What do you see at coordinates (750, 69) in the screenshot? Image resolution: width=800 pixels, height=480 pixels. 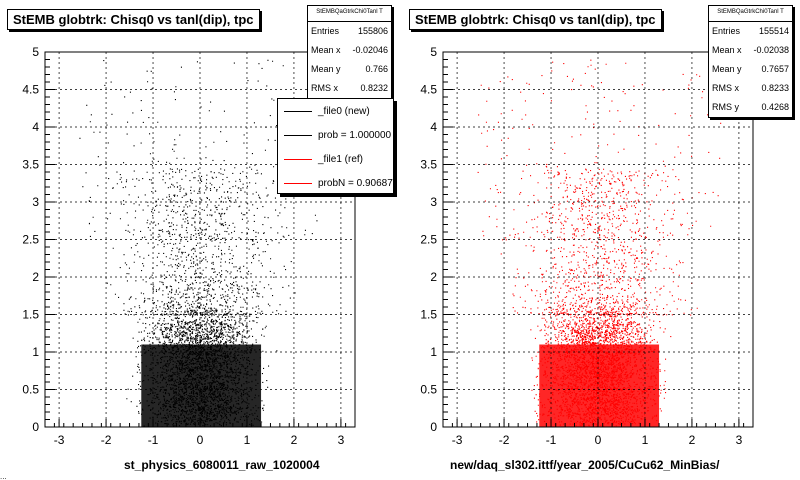 I see `stats-mean-y: Mean y 0.7657` at bounding box center [750, 69].